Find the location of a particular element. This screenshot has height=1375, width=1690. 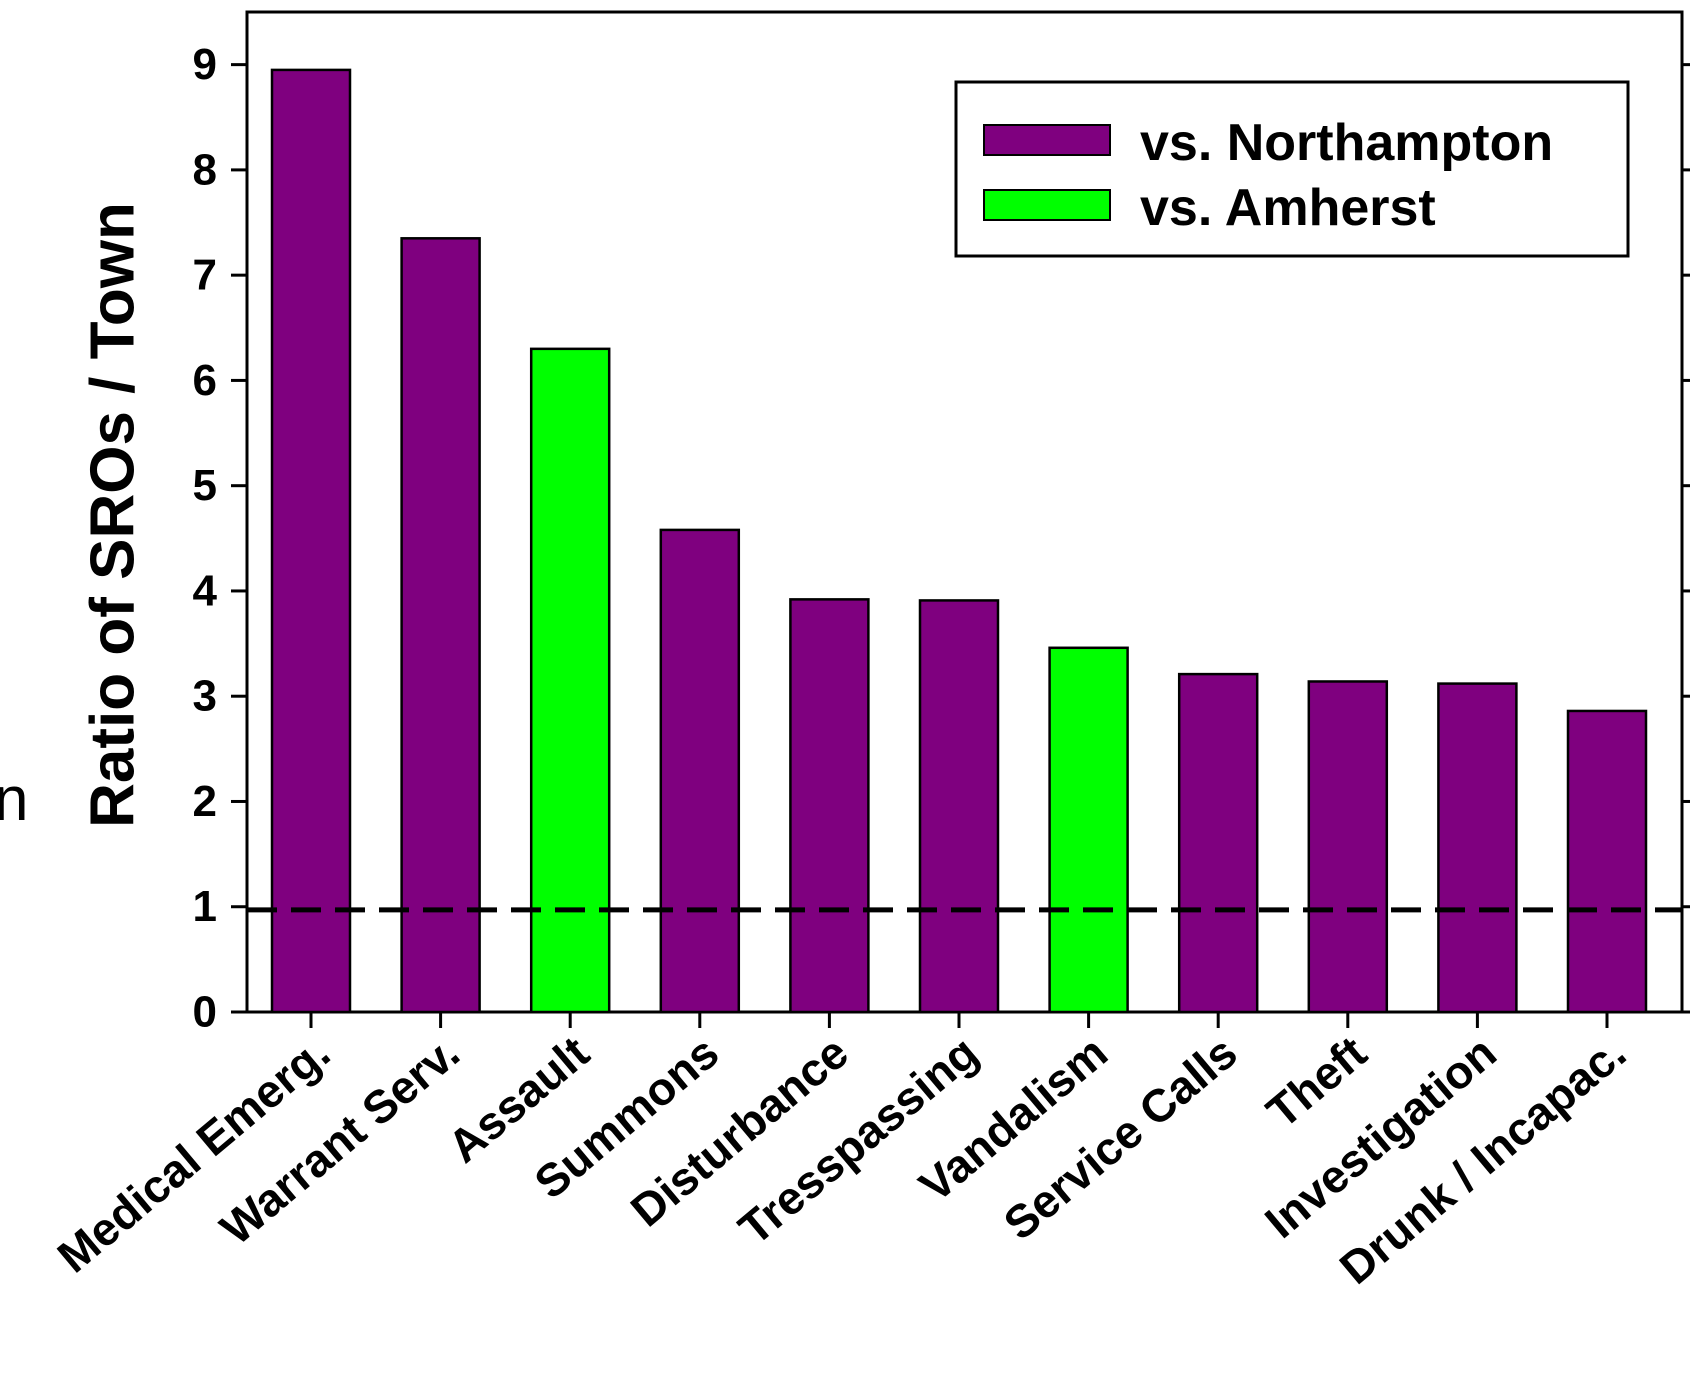

bar-medical-emerg is located at coordinates (311, 541).